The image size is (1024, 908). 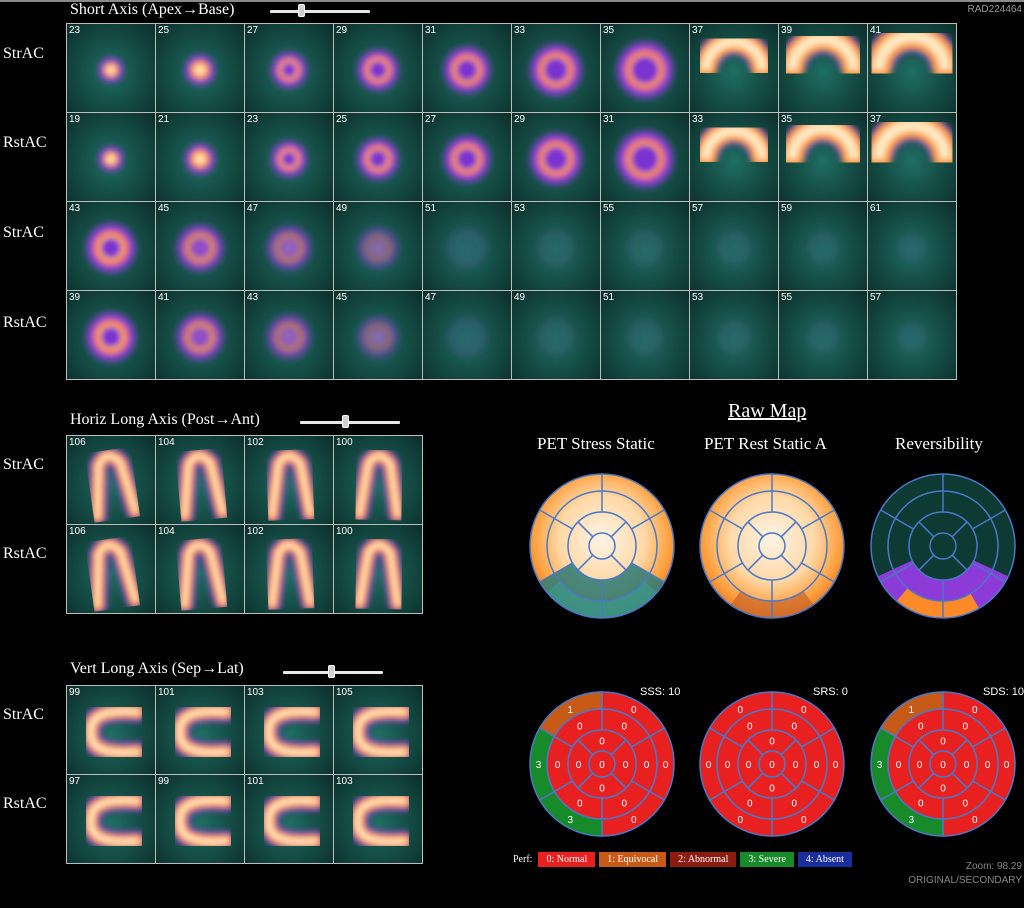 I want to click on slice-thumbnail: 97, so click(x=111, y=819).